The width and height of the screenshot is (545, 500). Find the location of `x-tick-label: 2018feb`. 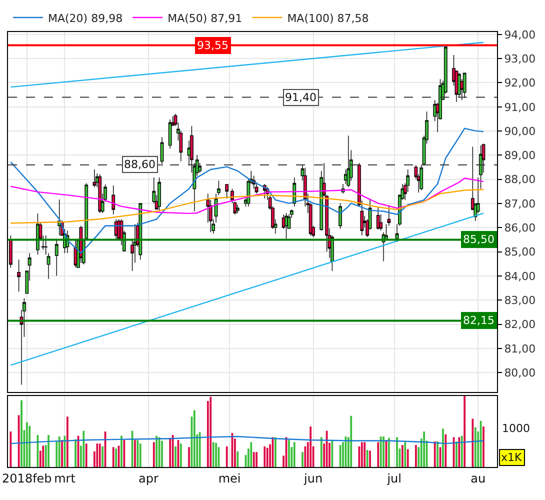

x-tick-label: 2018feb is located at coordinates (27, 478).